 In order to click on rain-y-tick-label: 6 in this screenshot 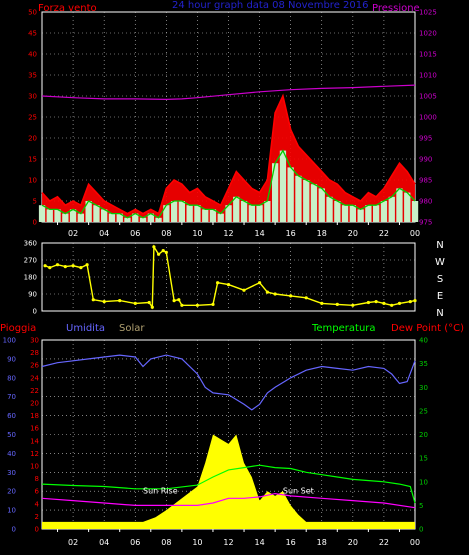, I will do `click(37, 492)`.